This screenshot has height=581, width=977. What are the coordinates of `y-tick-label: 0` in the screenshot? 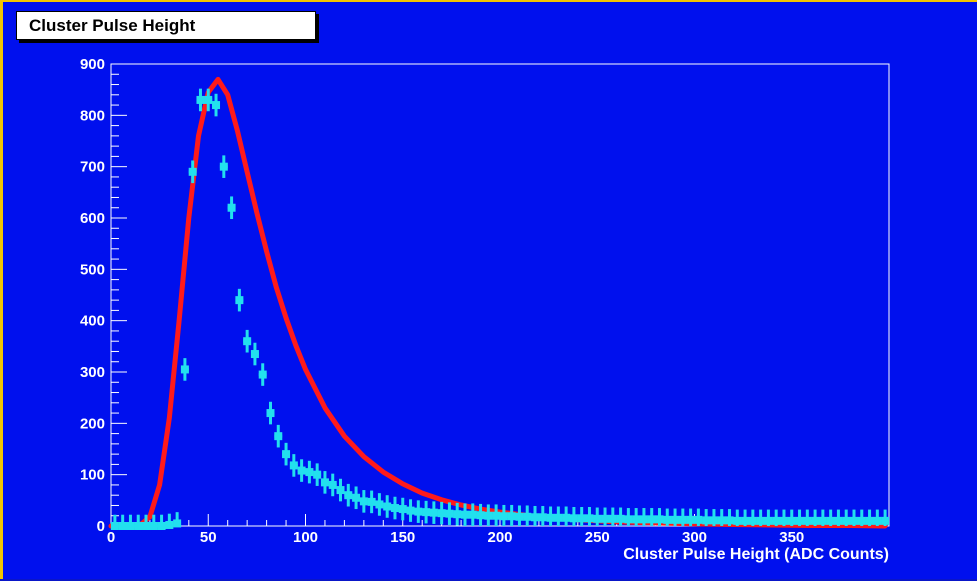 It's located at (101, 526).